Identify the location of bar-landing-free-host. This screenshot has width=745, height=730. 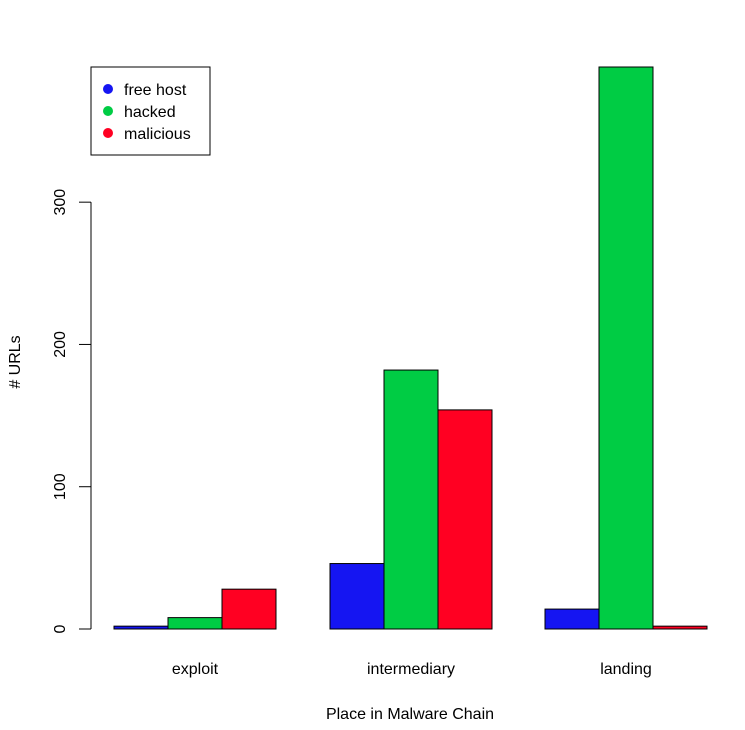
(572, 619).